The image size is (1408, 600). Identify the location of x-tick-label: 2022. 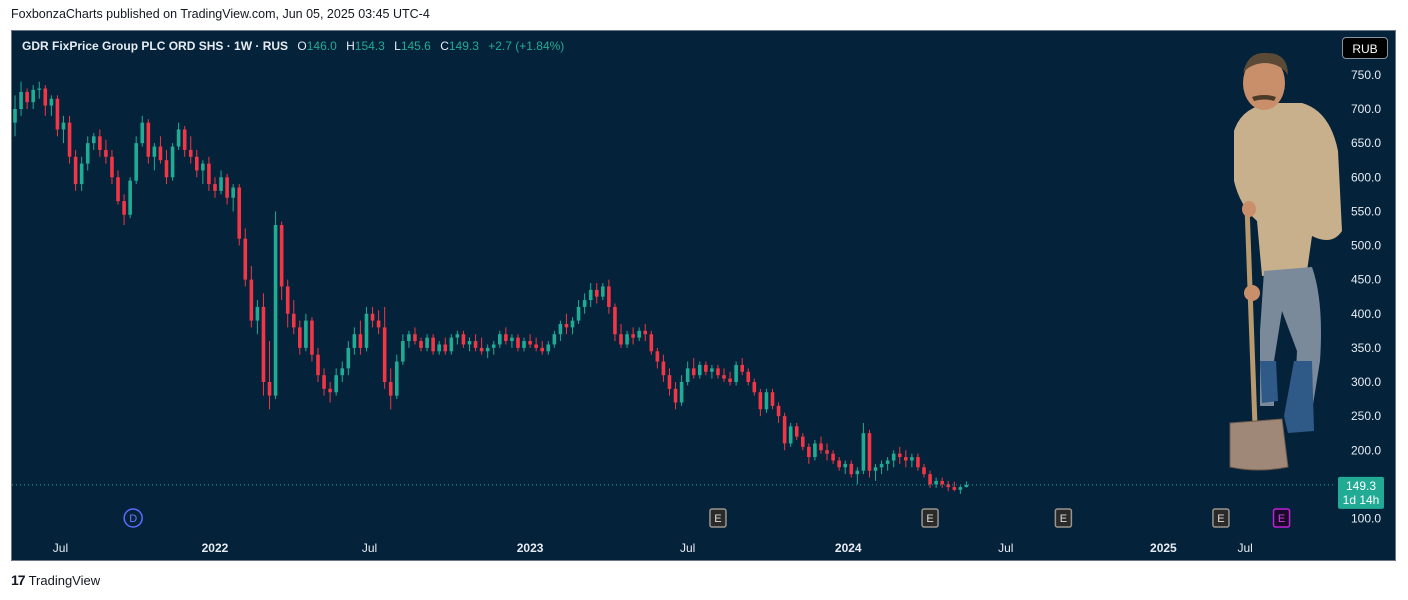
(215, 548).